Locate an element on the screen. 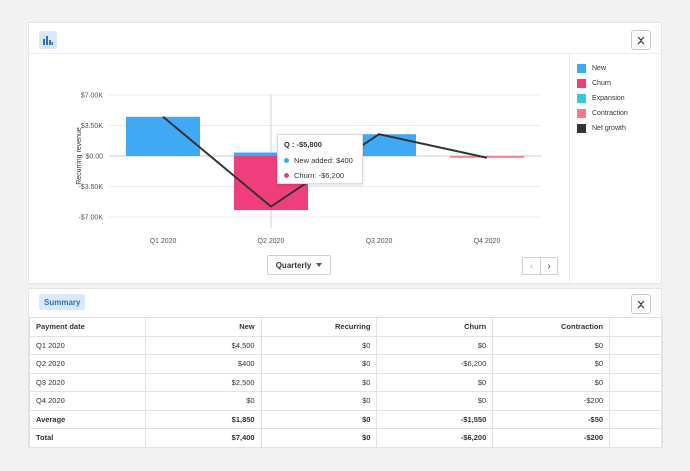 The width and height of the screenshot is (690, 471). column-header: New is located at coordinates (203, 327).